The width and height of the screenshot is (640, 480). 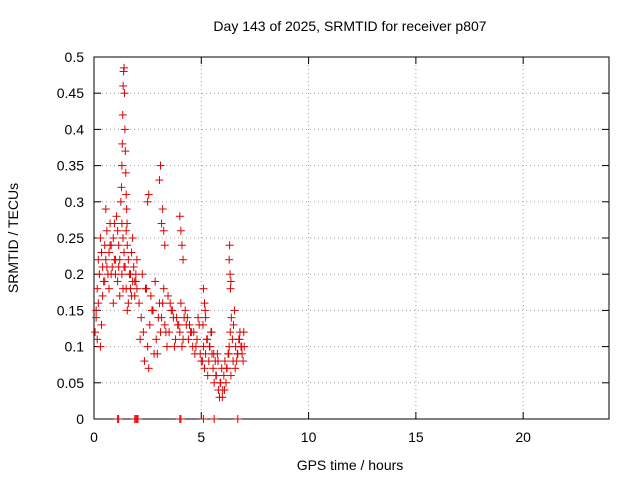 What do you see at coordinates (75, 347) in the screenshot?
I see `y-tick-label: 0.1` at bounding box center [75, 347].